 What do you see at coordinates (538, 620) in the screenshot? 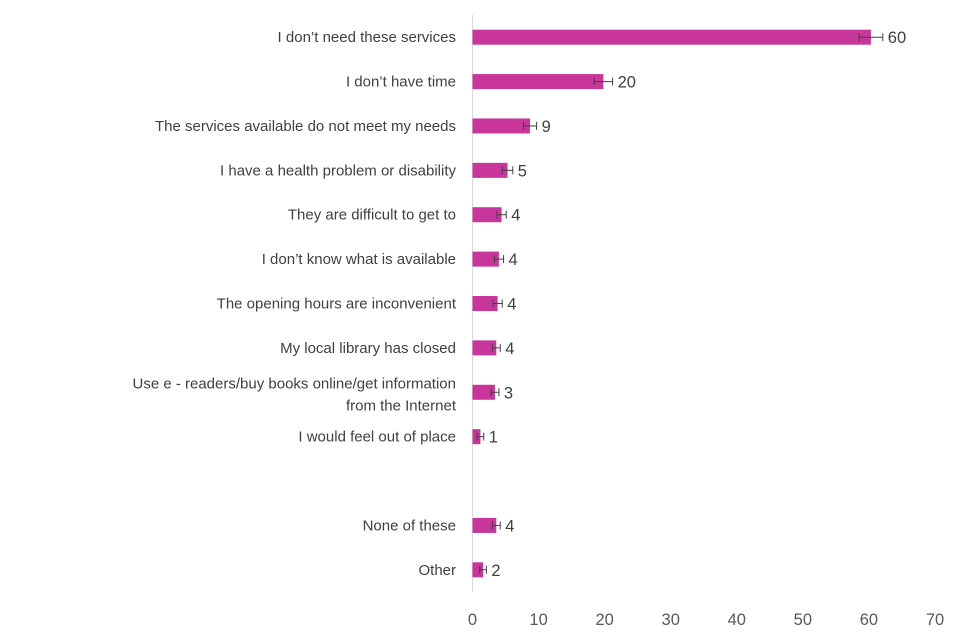
I see `x-tick-label: 10` at bounding box center [538, 620].